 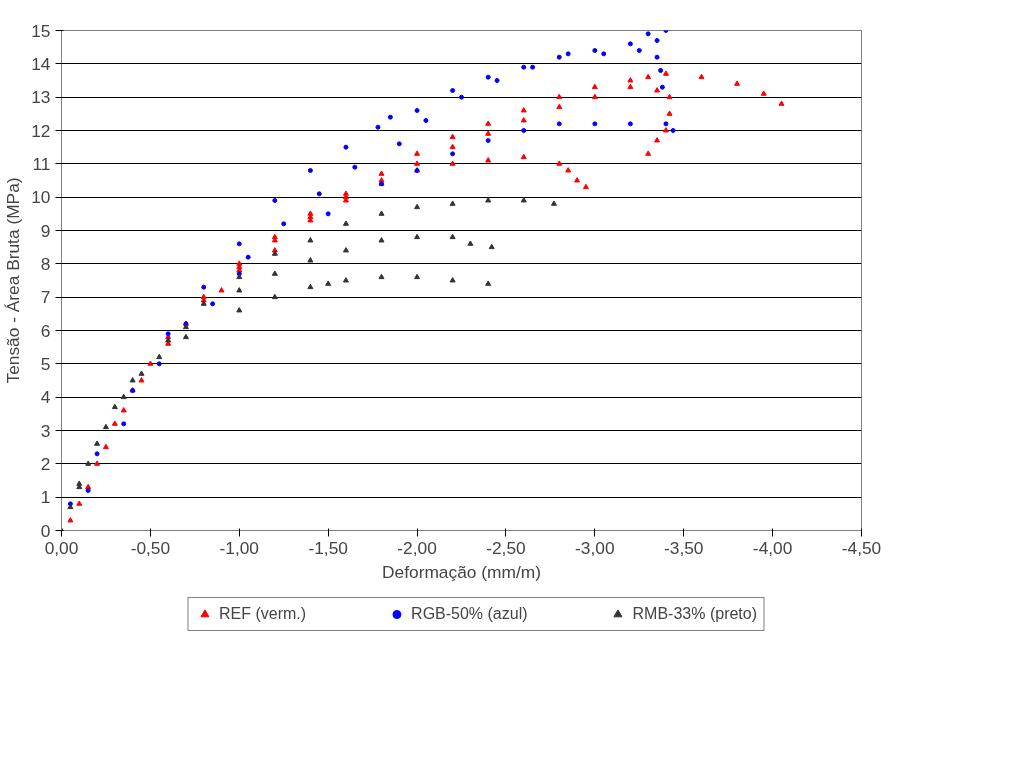 What do you see at coordinates (41, 197) in the screenshot?
I see `y-tick-label: 10` at bounding box center [41, 197].